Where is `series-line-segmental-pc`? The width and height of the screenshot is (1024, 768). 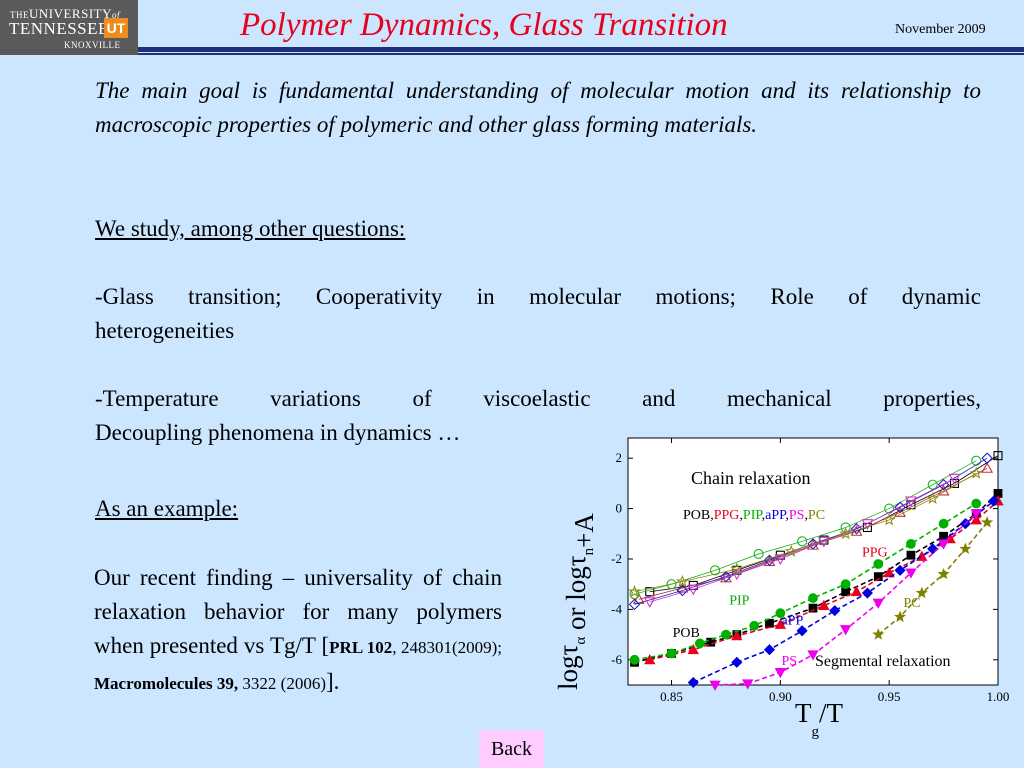
series-line-segmental-pc is located at coordinates (932, 578).